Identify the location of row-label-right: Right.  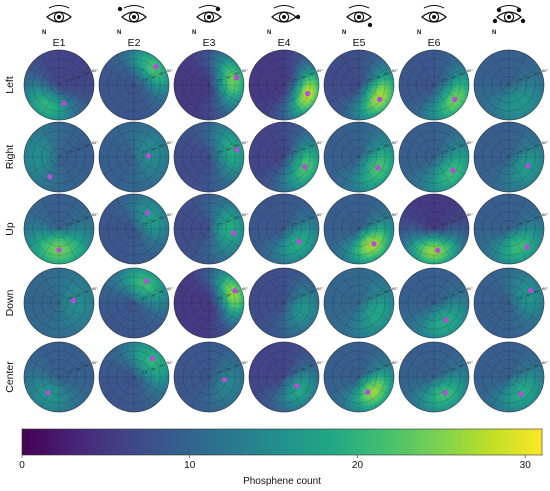
(10, 157).